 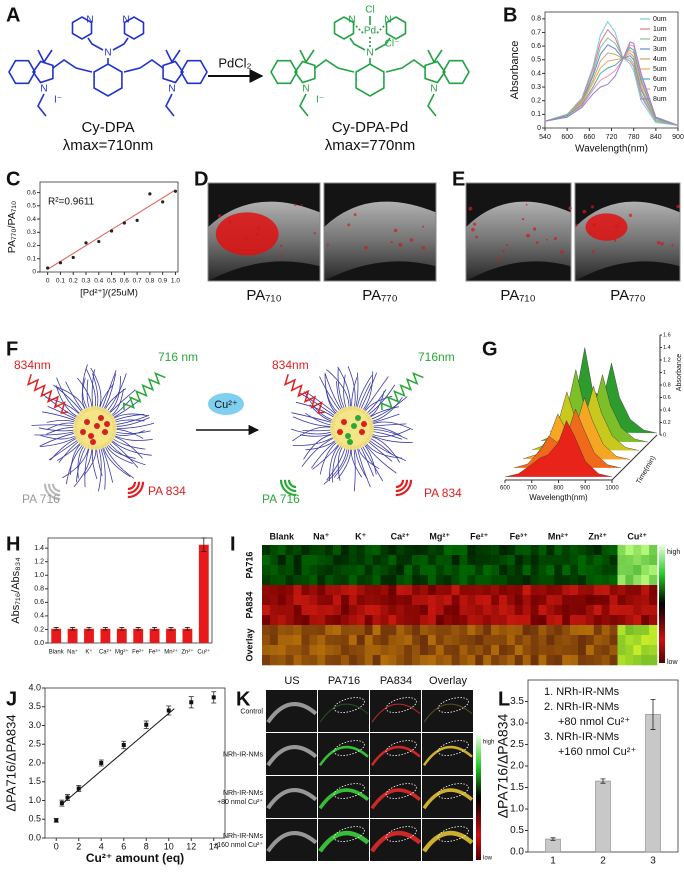 I want to click on y-tick-label: 1.4, so click(x=667, y=348).